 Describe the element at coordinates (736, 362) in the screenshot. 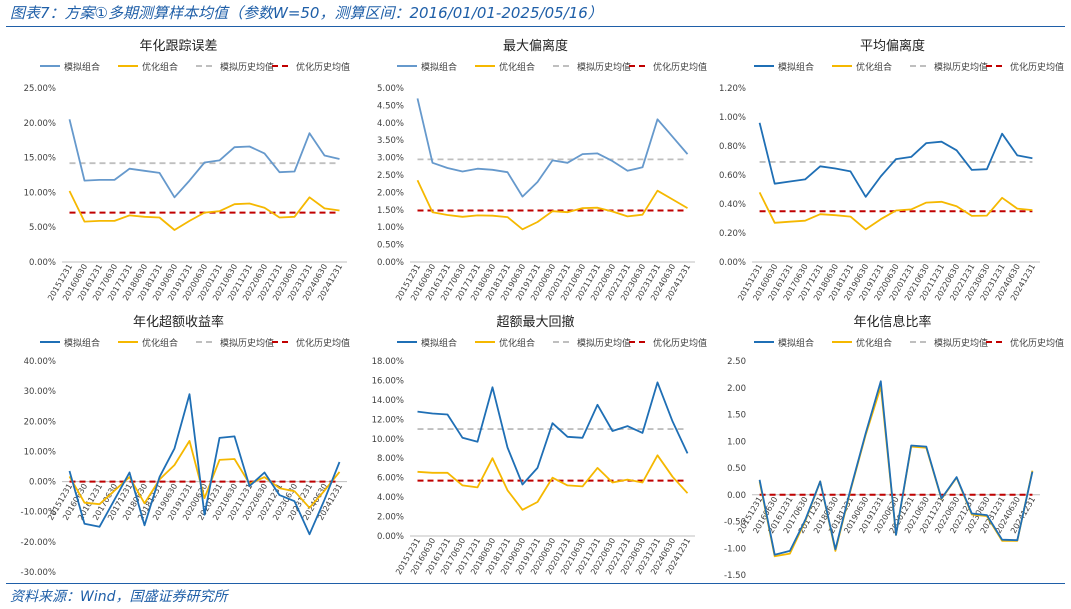

I see `y-tick-label: 2.50` at that location.